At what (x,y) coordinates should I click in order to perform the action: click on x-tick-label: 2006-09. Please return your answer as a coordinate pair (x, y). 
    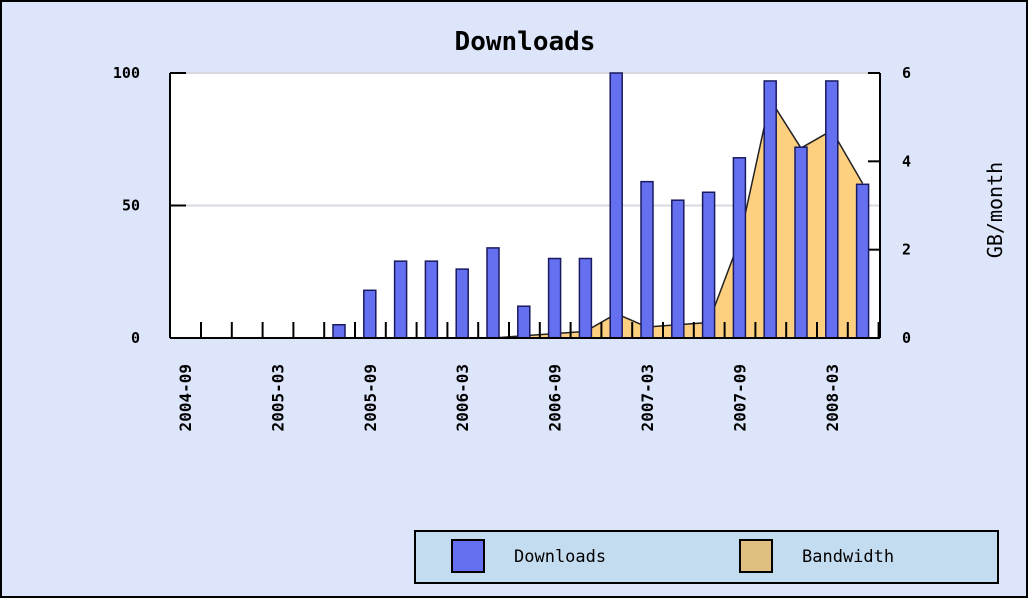
    Looking at the image, I should click on (555, 397).